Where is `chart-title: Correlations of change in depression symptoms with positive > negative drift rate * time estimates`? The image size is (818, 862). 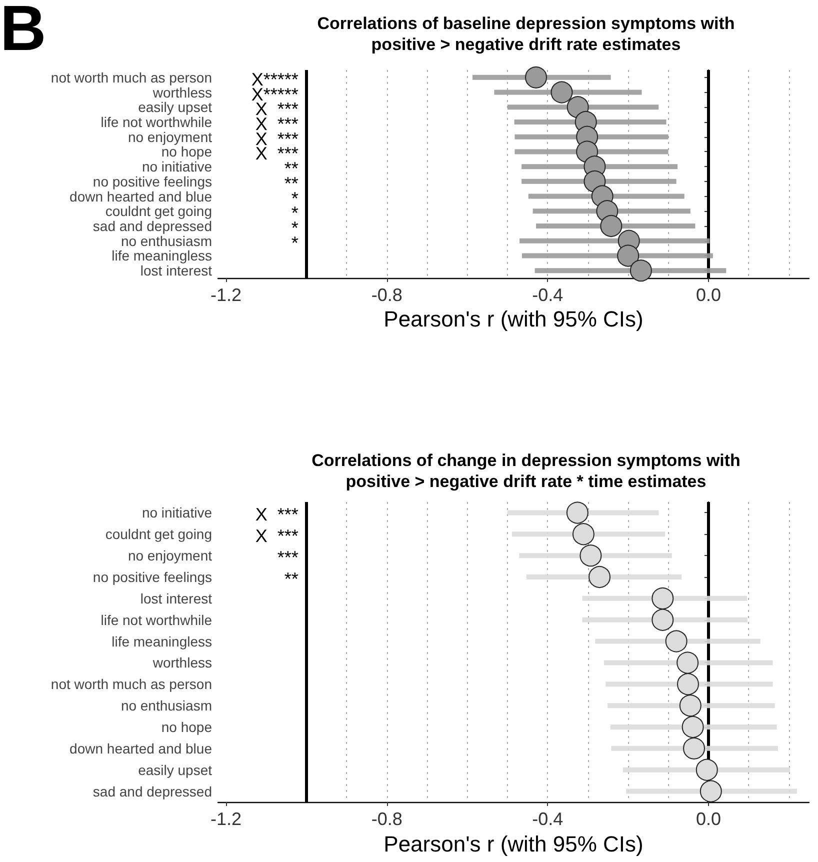
chart-title: Correlations of change in depression symptoms with positive > negative drift rate * time estimates is located at coordinates (526, 471).